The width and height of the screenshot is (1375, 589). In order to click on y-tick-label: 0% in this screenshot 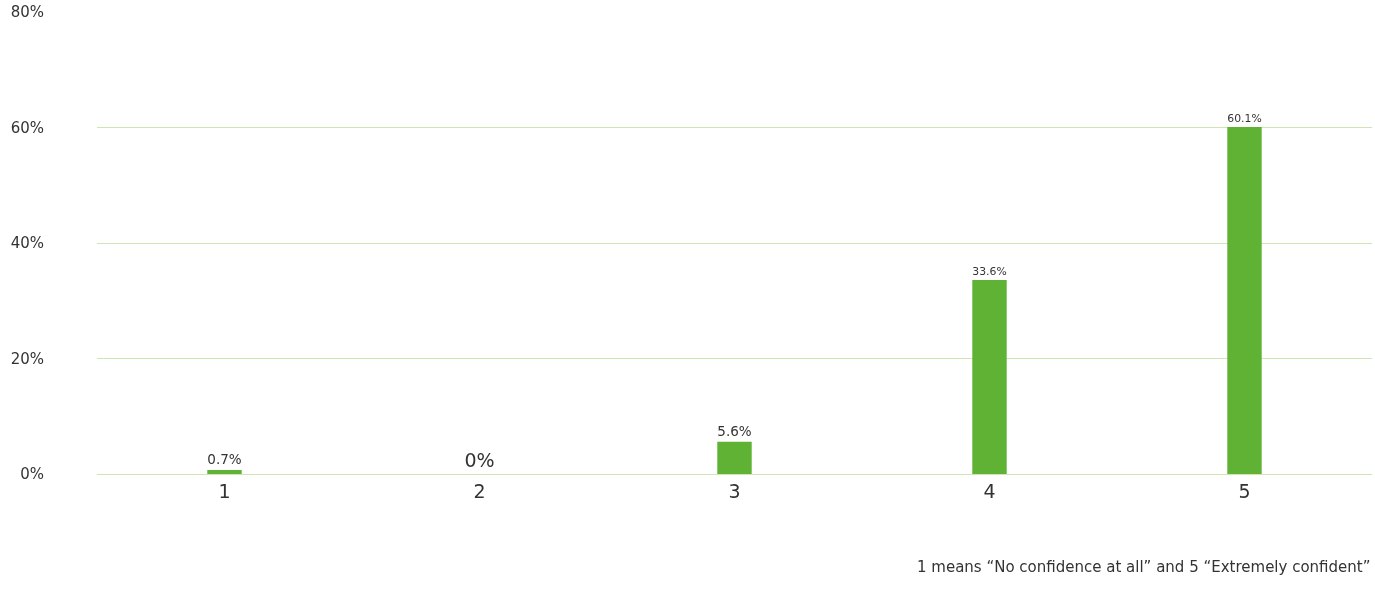, I will do `click(32, 474)`.